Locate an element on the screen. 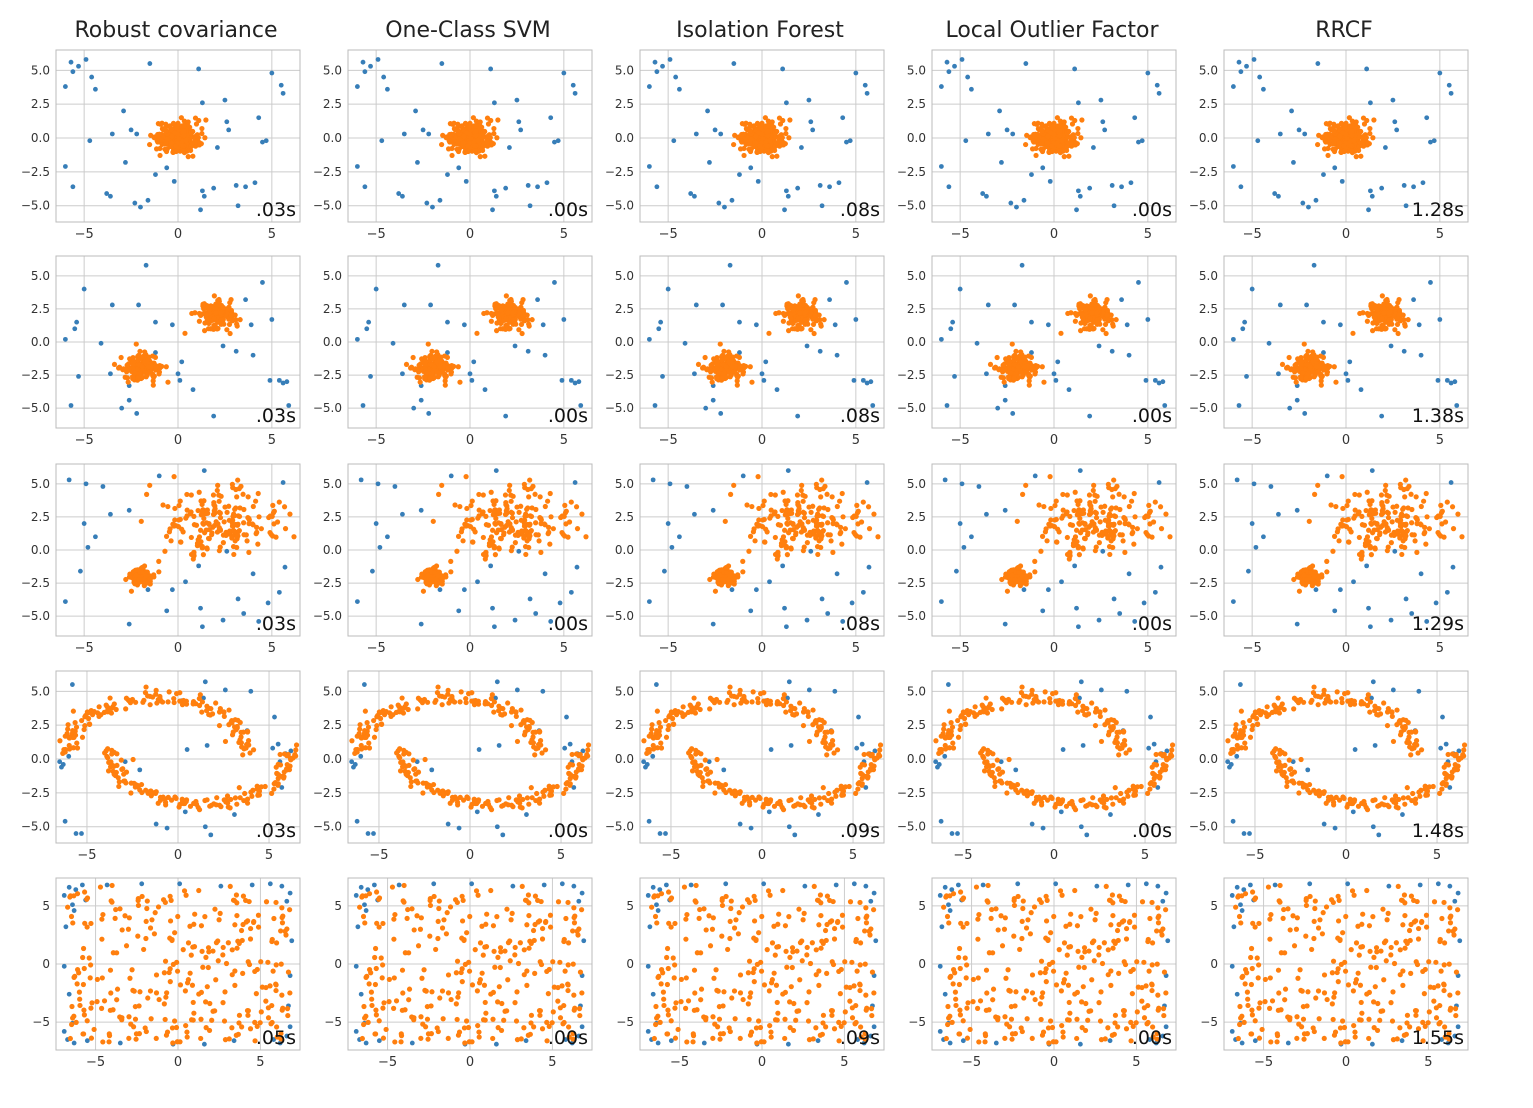 This screenshot has width=1533, height=1108. y-tick-label: 0.0 is located at coordinates (916, 138).